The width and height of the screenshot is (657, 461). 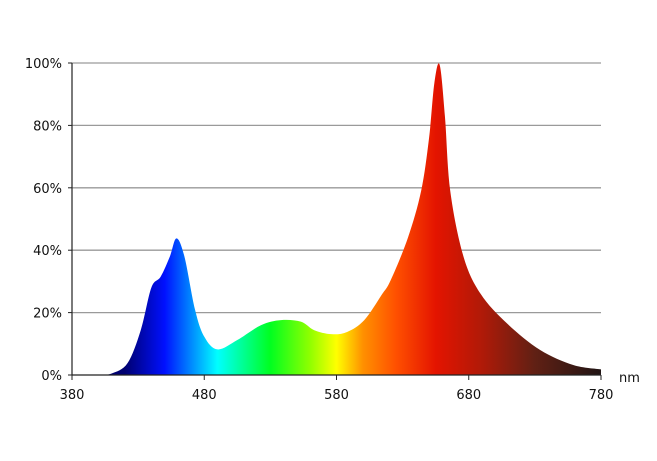 I want to click on y-tick-label: 20%, so click(x=47, y=314).